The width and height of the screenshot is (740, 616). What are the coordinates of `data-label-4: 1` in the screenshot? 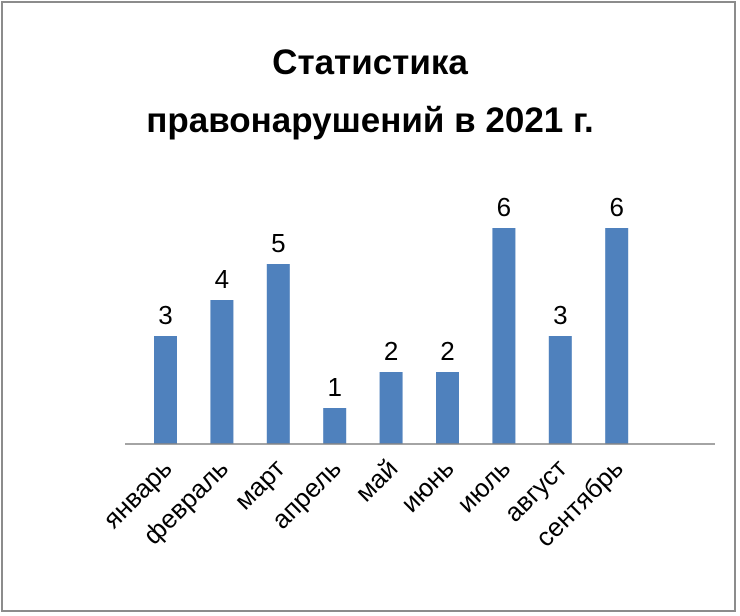 It's located at (334, 387).